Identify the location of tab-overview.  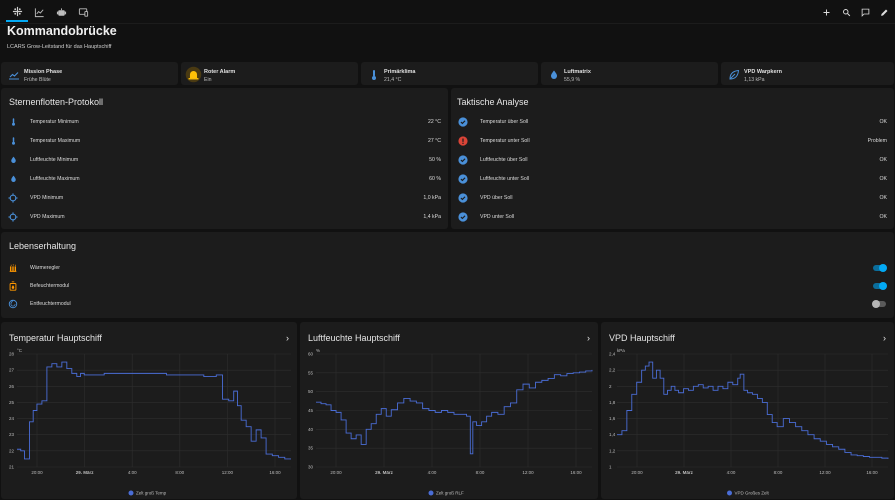
(17, 12).